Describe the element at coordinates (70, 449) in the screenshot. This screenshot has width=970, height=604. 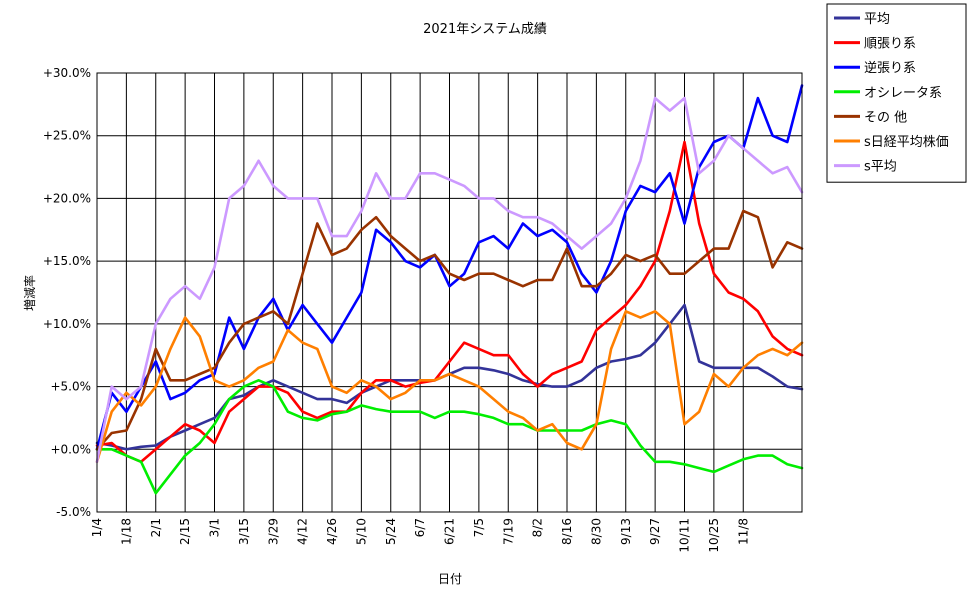
I see `y-tick-label: +0.0%` at that location.